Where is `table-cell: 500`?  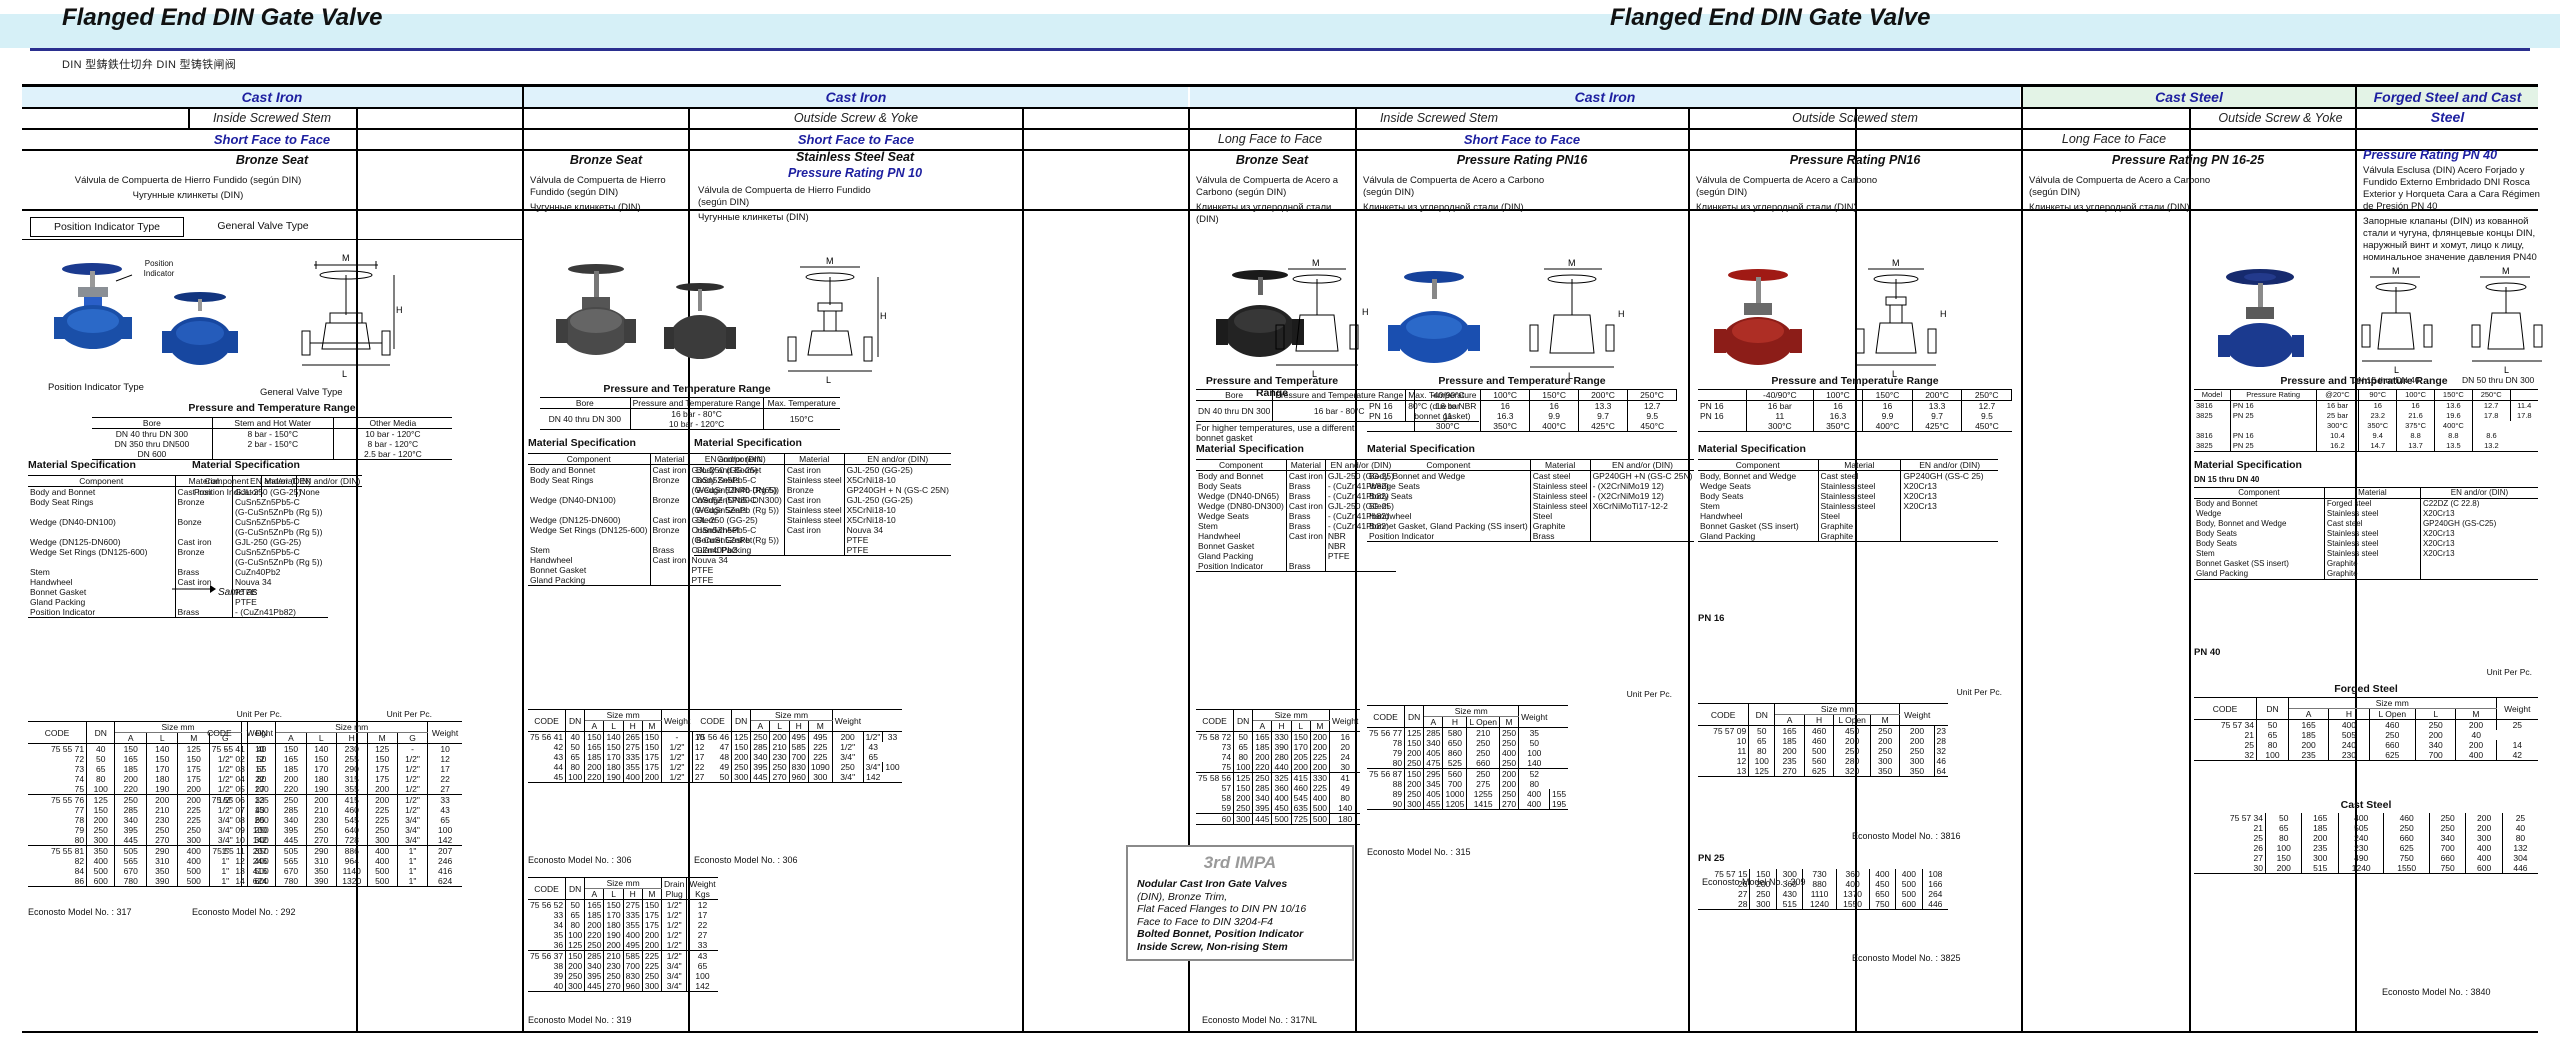
table-cell: 500 is located at coordinates (101, 871).